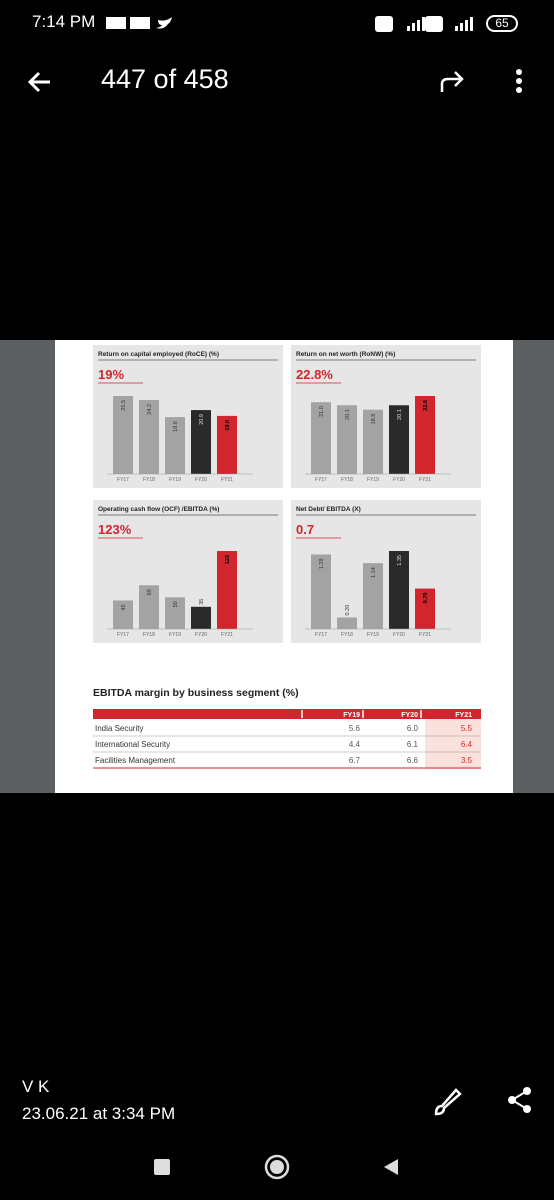  I want to click on signal-icons, so click(424, 24).